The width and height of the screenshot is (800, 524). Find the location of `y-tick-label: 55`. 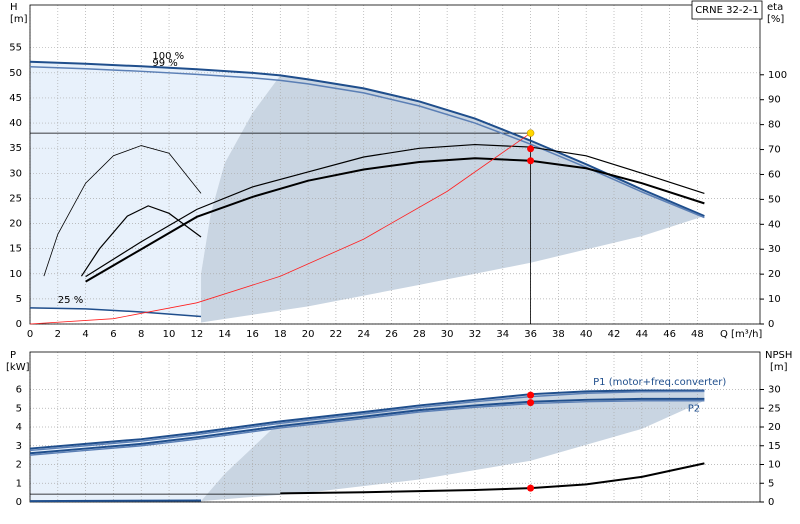

y-tick-label: 55 is located at coordinates (15, 48).